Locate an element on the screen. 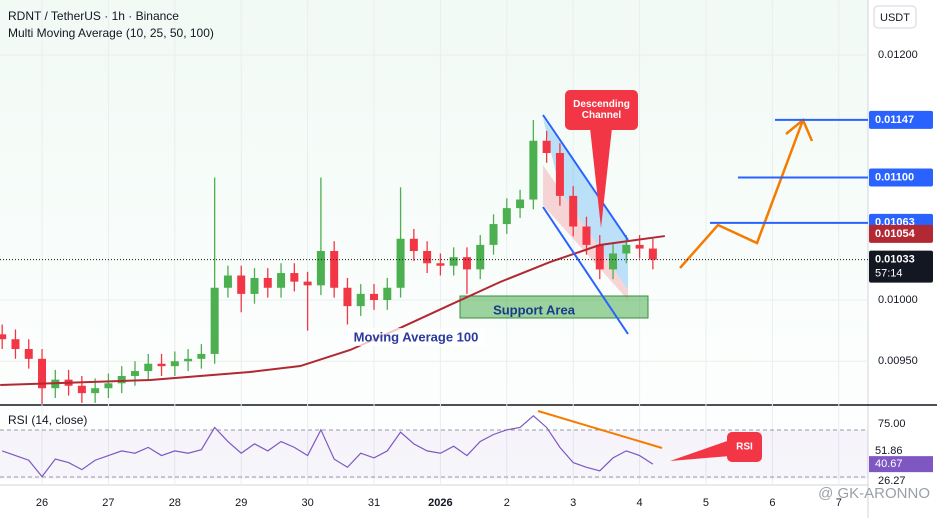  x-tick-label: 29 is located at coordinates (241, 503).